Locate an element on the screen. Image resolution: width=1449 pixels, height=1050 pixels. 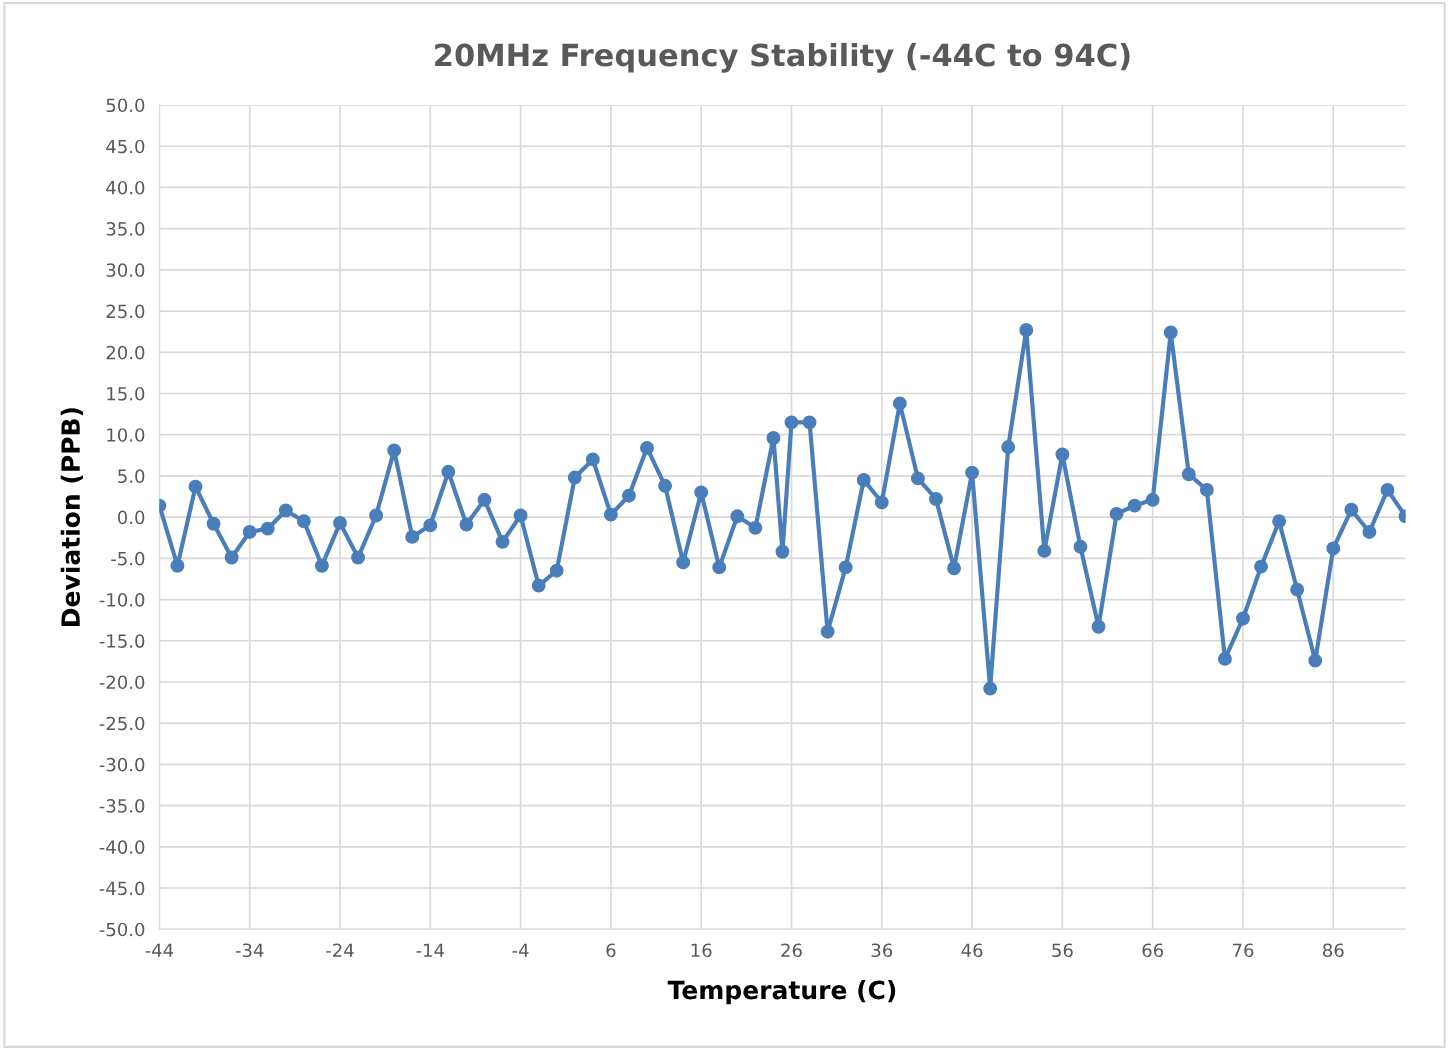
y-tick-label: 30.0 is located at coordinates (125, 270).